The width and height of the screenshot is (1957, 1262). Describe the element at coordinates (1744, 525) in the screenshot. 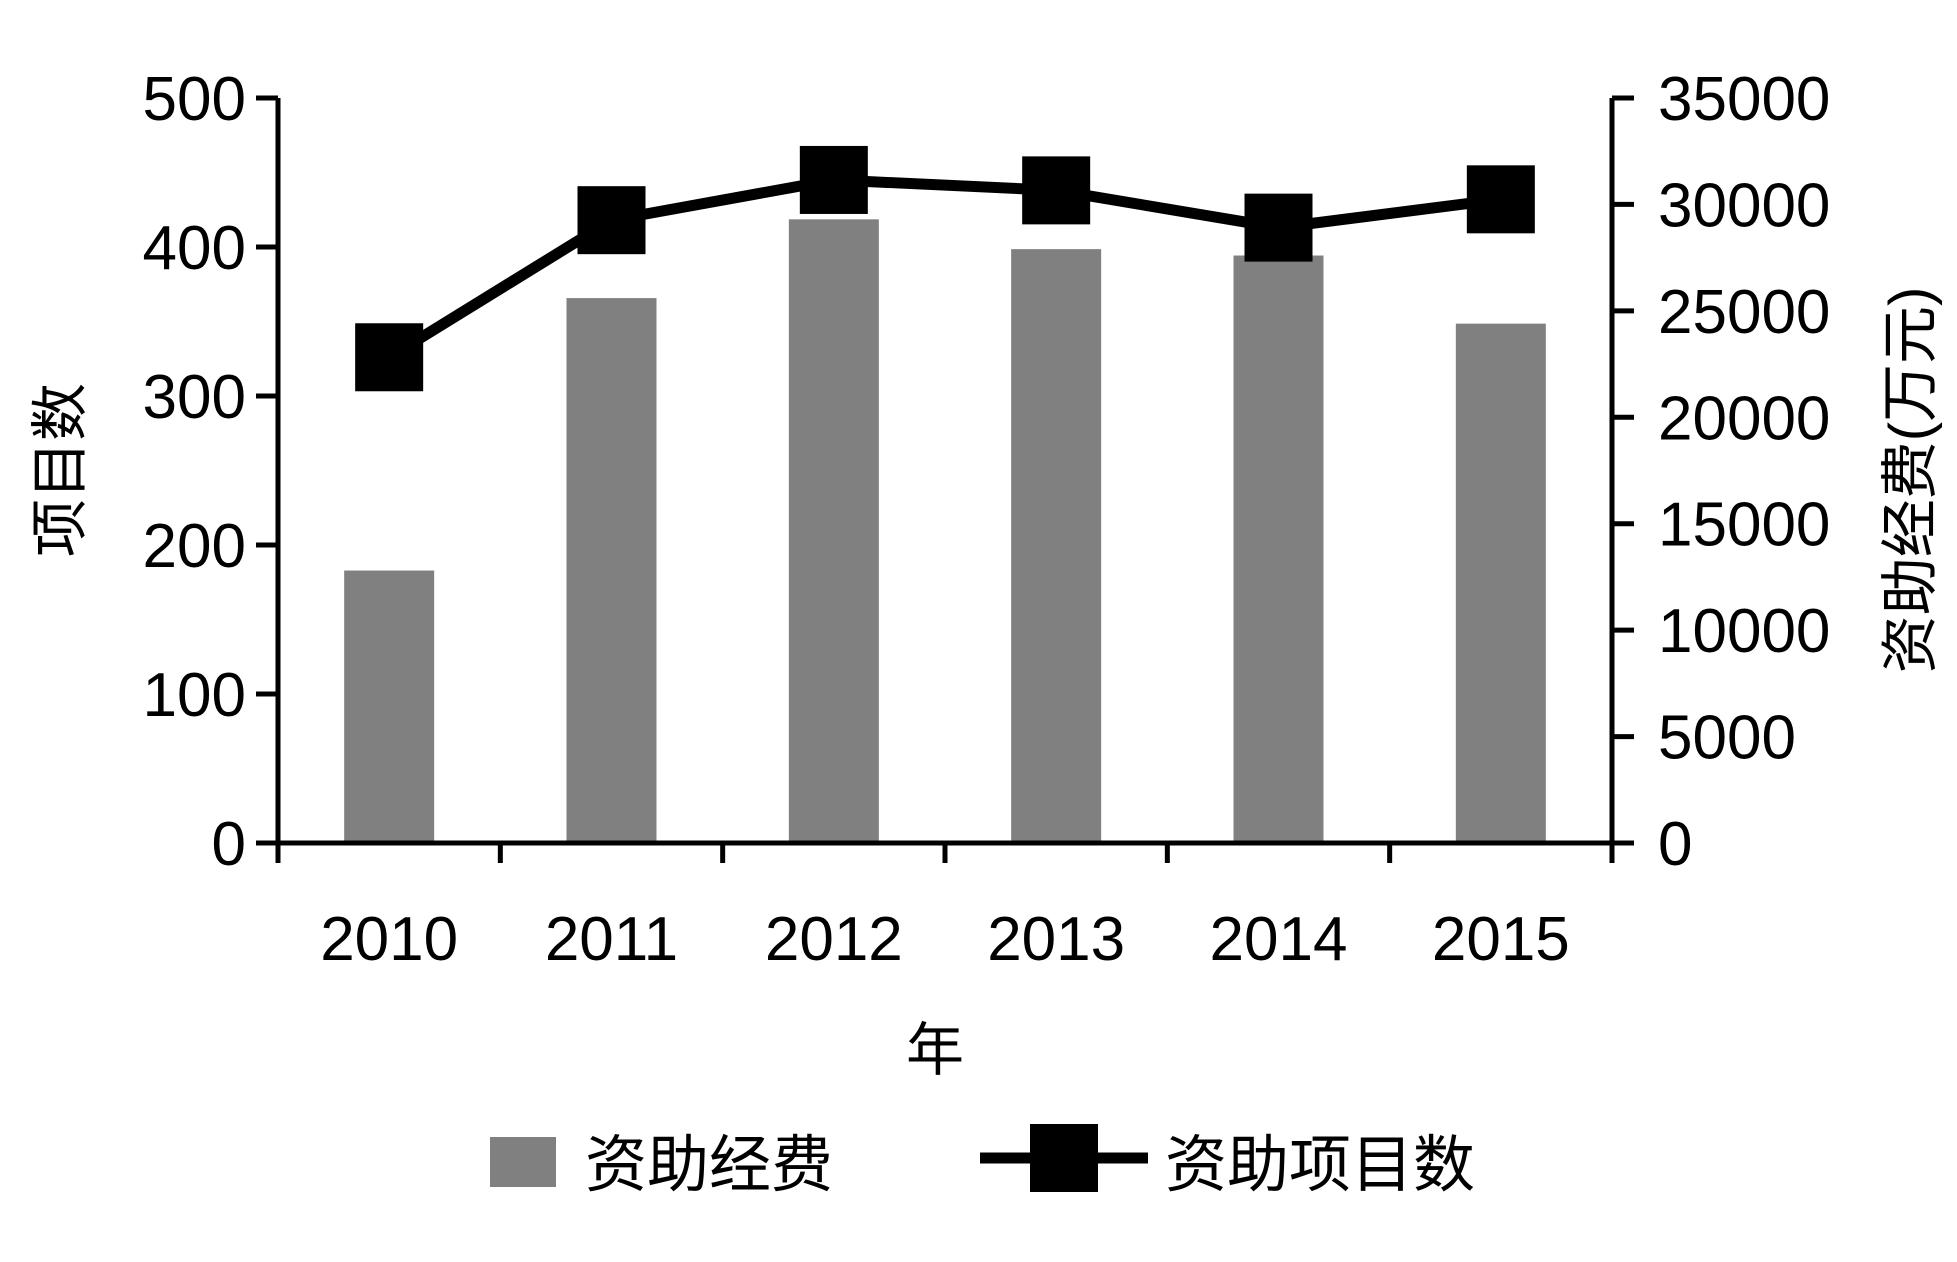

I see `right-tick-label: 15000` at that location.